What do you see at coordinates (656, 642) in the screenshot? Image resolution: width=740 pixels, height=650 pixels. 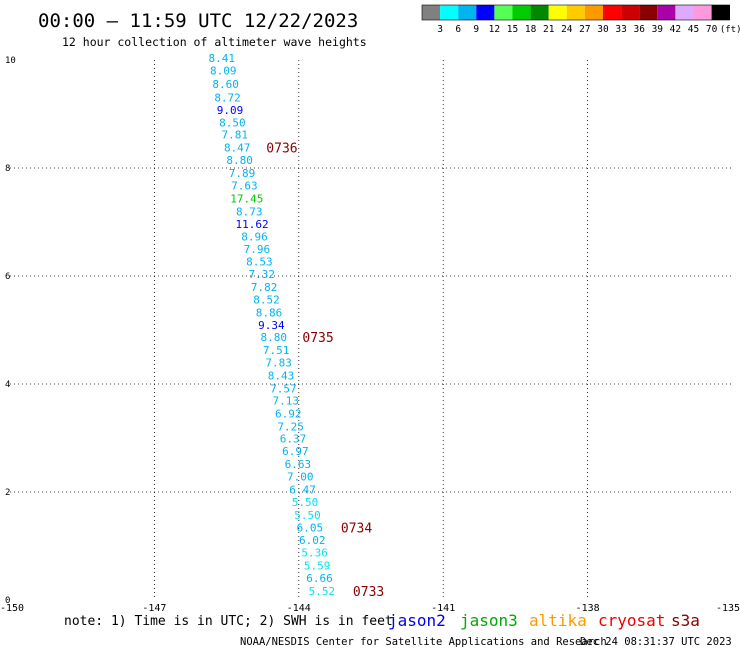 I see `footer-timestamp: Dec 24 08:31:37 UTC 2023` at bounding box center [656, 642].